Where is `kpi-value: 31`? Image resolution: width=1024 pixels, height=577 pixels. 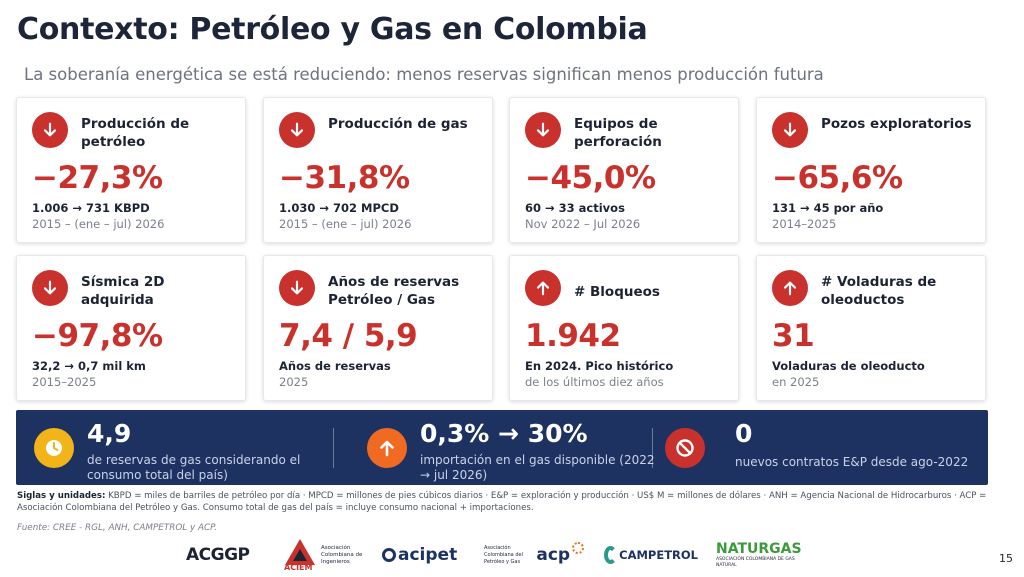 kpi-value: 31 is located at coordinates (793, 336).